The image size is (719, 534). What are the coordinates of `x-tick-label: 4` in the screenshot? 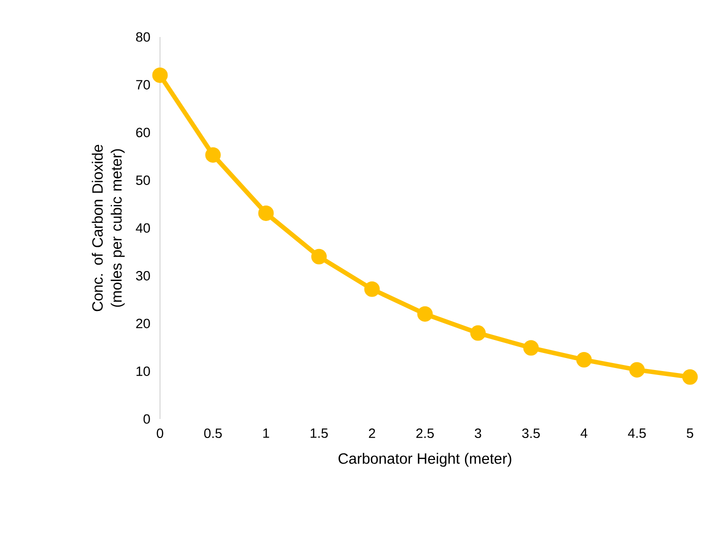 It's located at (584, 433).